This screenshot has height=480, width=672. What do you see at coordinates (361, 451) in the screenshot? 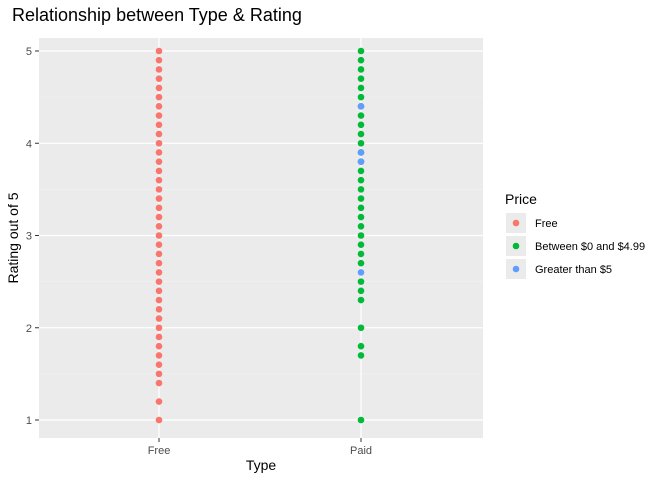
I see `x-tick-label: Paid` at bounding box center [361, 451].